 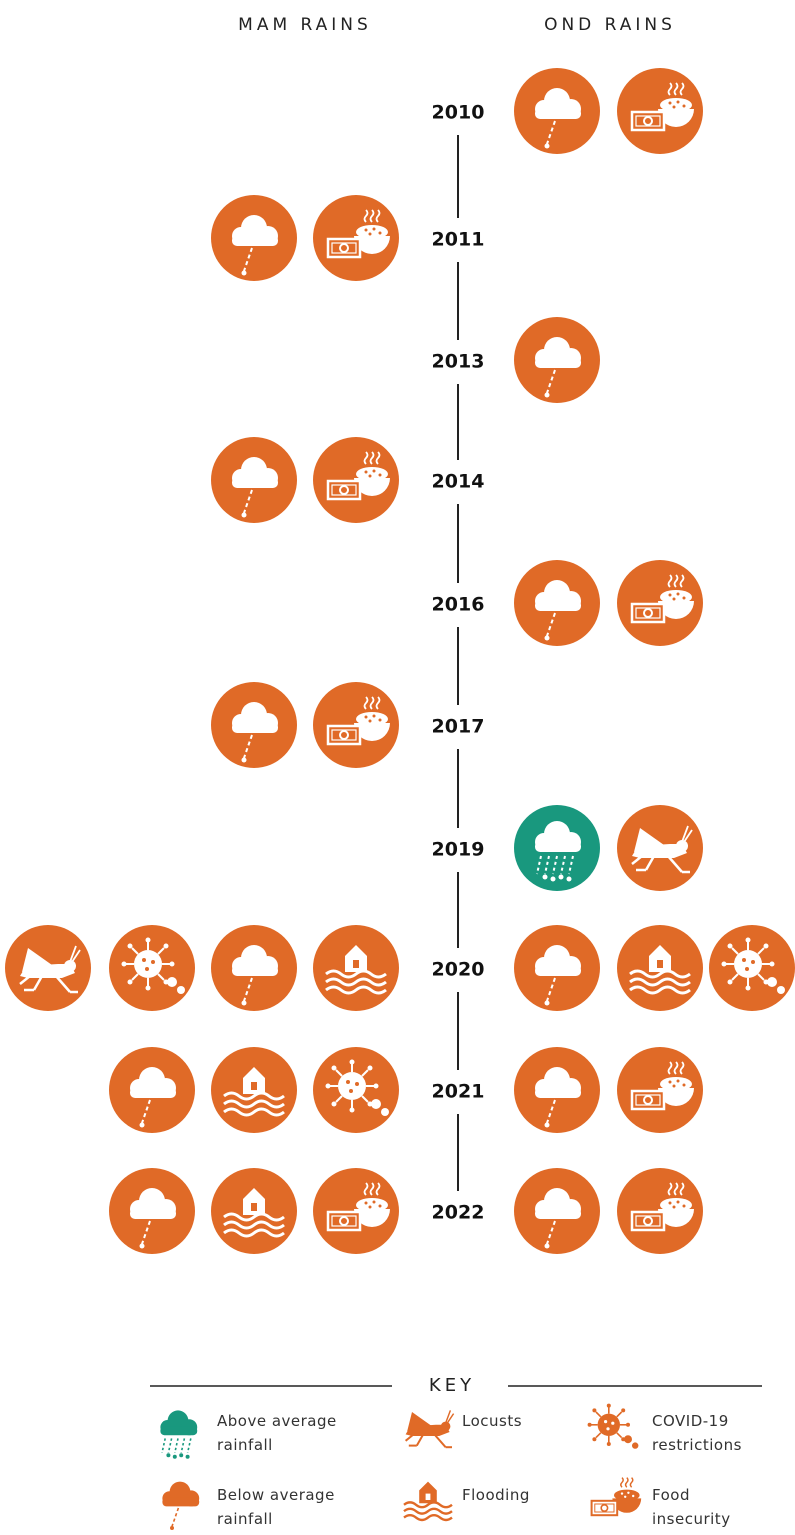 What do you see at coordinates (458, 970) in the screenshot?
I see `year-label: 2020` at bounding box center [458, 970].